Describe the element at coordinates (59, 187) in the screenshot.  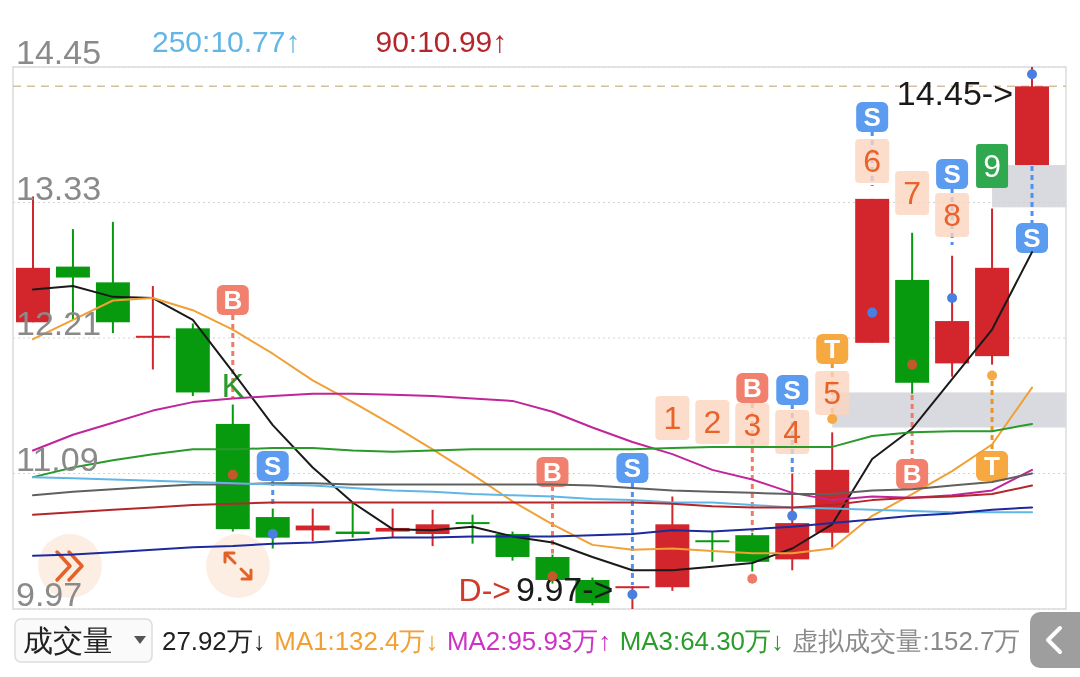
I see `y-tick-label: 13.33` at that location.